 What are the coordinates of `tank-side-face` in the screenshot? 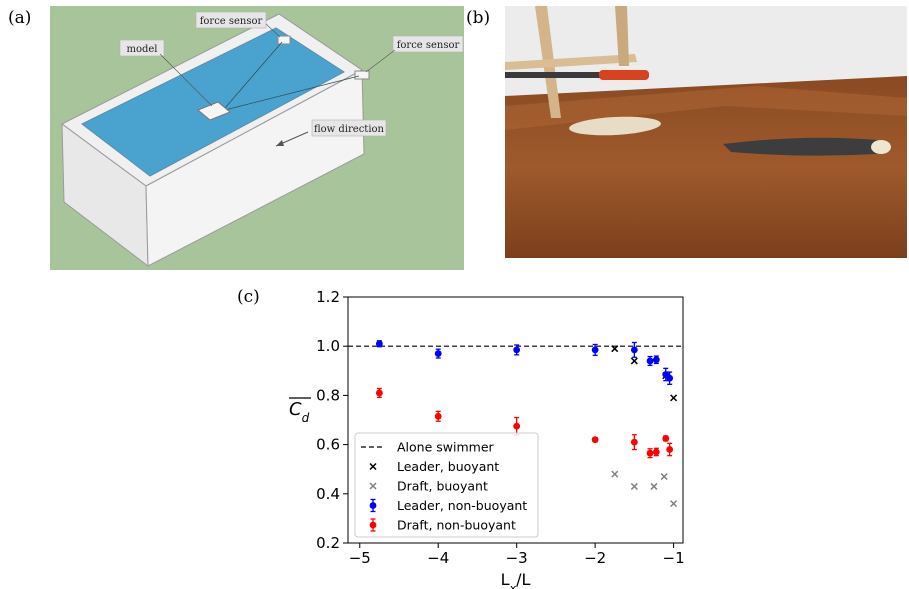 It's located at (255, 168).